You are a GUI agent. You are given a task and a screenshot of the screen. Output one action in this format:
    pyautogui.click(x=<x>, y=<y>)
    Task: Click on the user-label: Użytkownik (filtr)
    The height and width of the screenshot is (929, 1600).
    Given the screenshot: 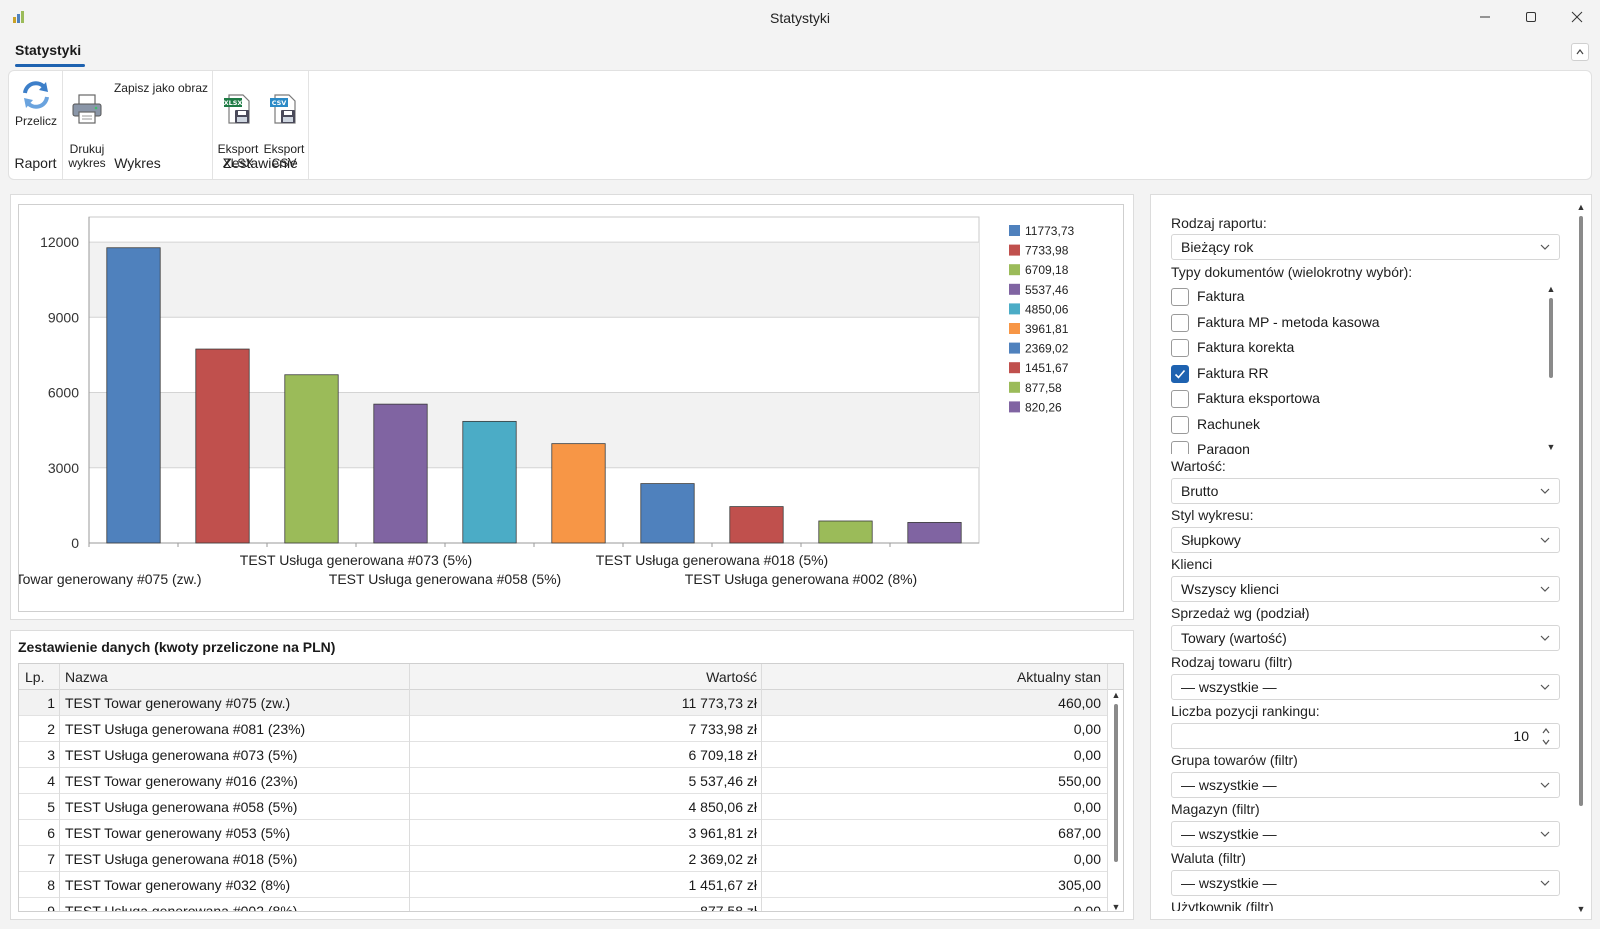 What is the action you would take?
    pyautogui.click(x=1222, y=905)
    